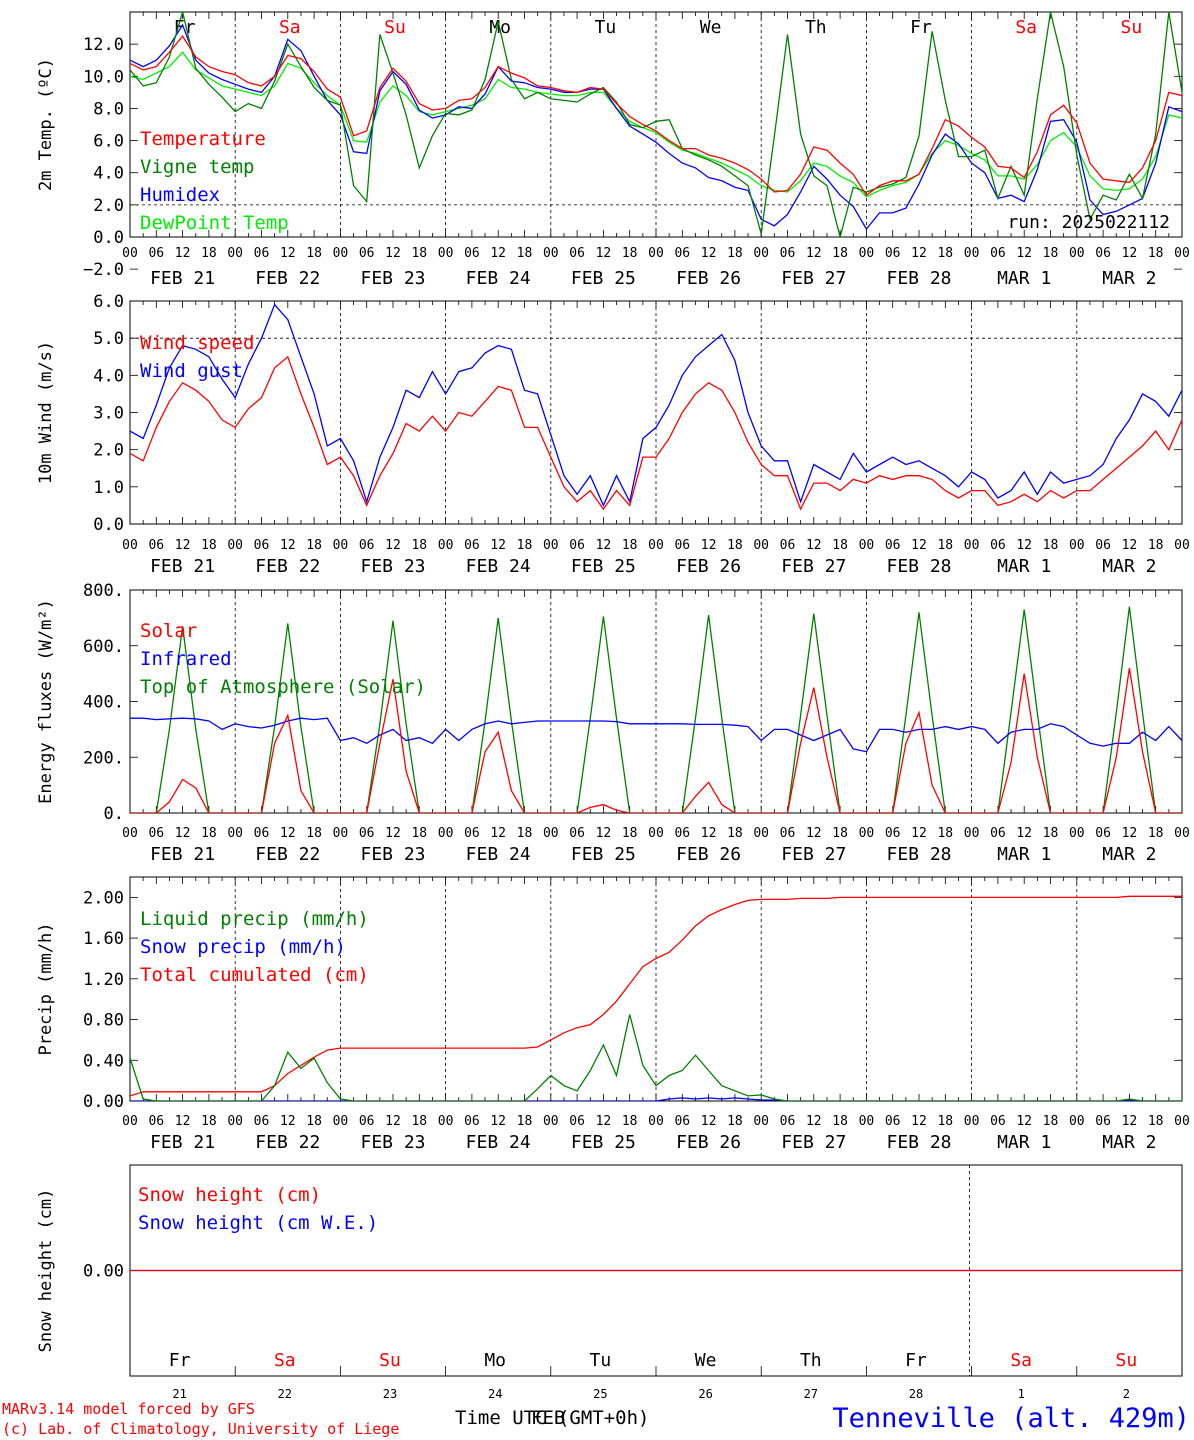 This screenshot has height=1440, width=1194. Describe the element at coordinates (197, 343) in the screenshot. I see `legend-entry: Wind speed` at that location.